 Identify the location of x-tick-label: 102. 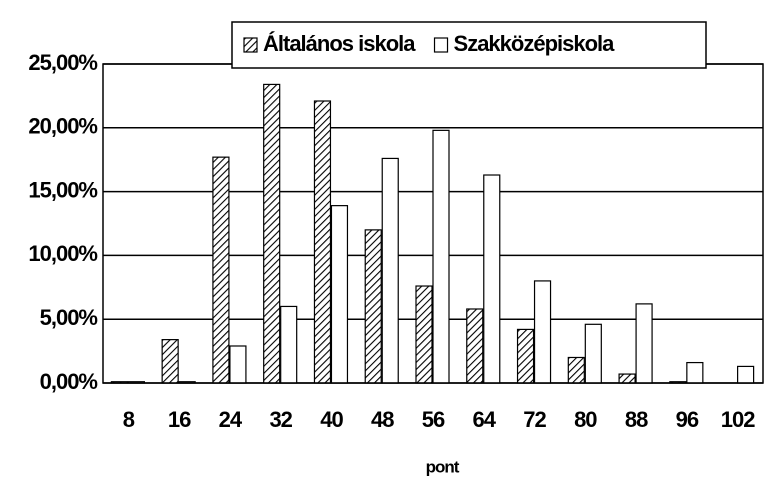
(738, 419).